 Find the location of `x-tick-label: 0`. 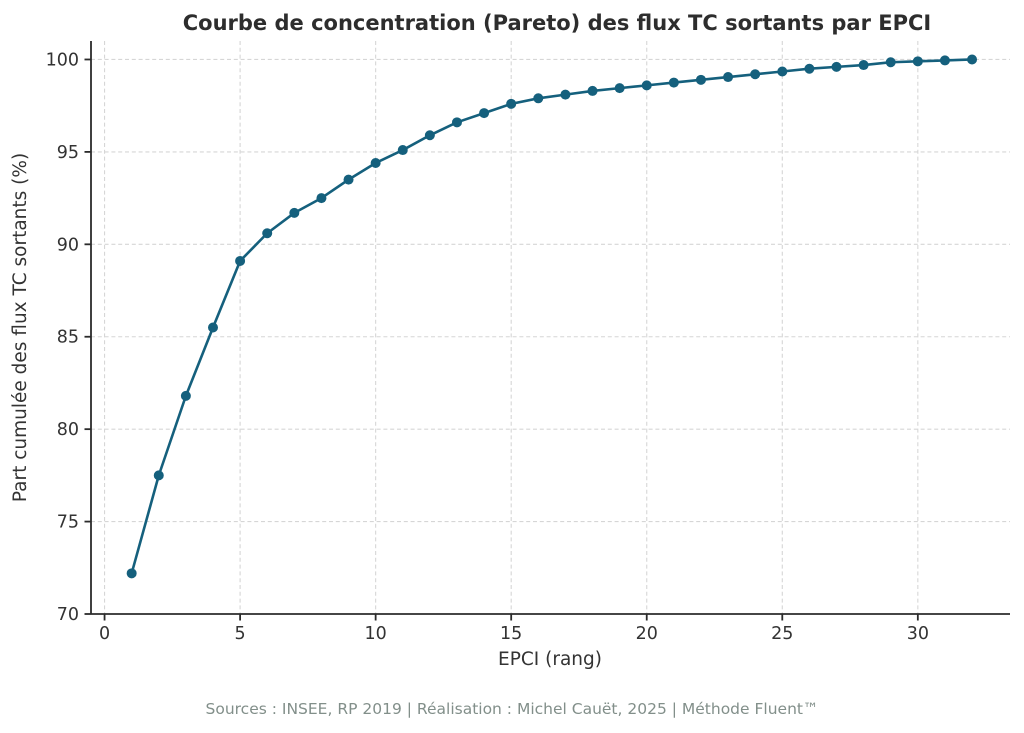

x-tick-label: 0 is located at coordinates (104, 634).